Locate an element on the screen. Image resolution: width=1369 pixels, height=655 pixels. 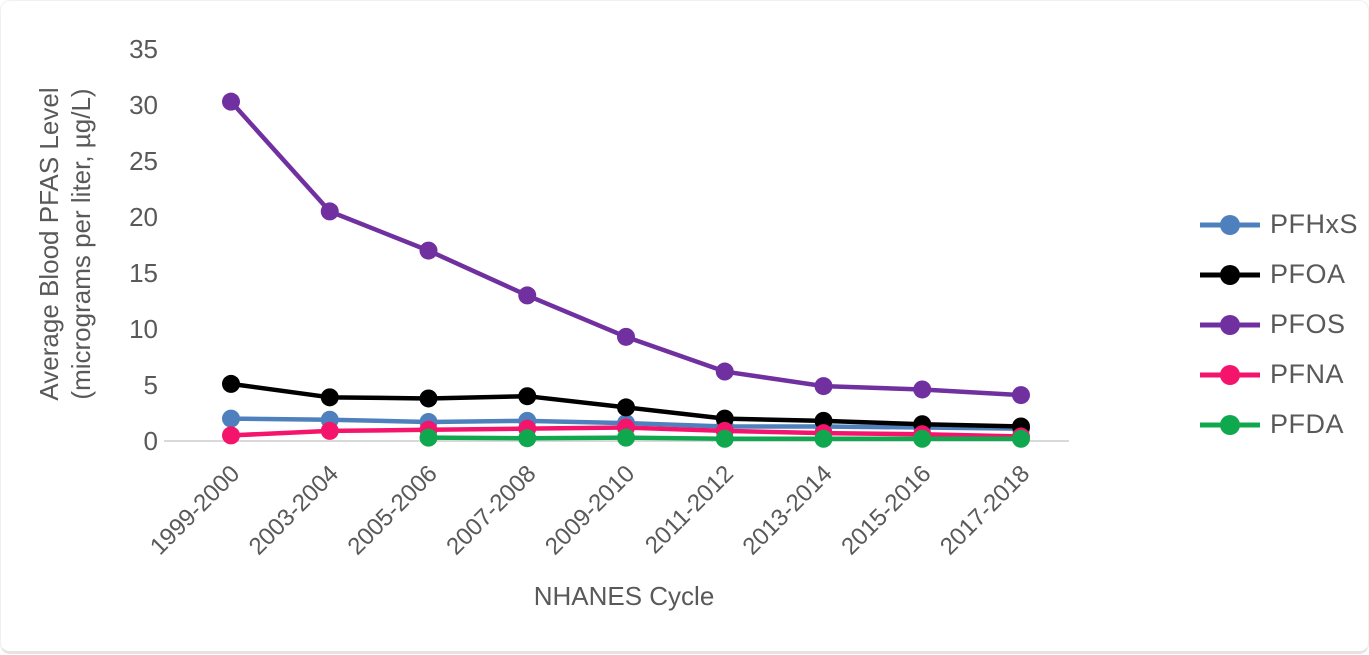
pfos-point-2003-2004 is located at coordinates (329, 211).